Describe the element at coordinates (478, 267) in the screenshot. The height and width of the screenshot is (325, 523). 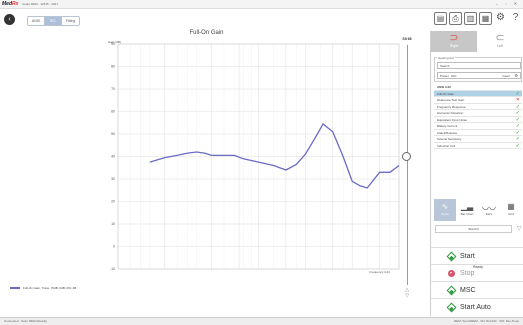
I see `status-text: Ready` at that location.